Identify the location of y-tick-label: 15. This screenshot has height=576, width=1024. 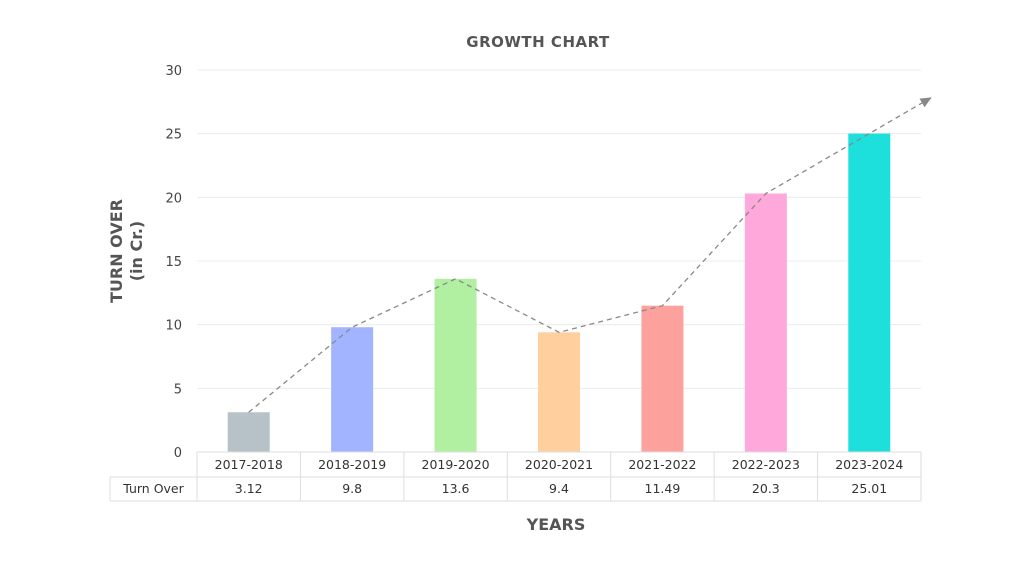
(173, 262).